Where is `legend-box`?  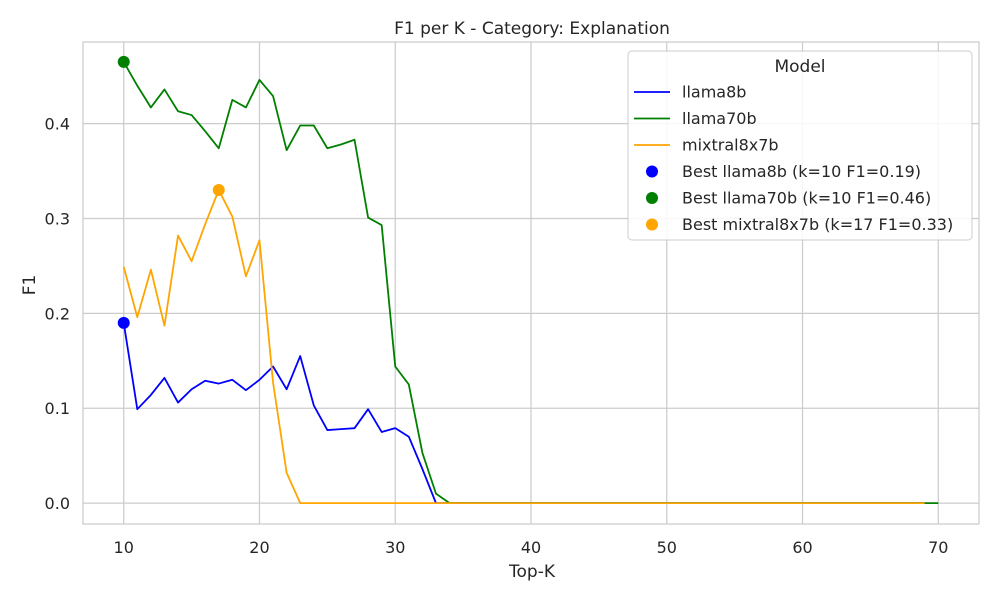
legend-box is located at coordinates (800, 145).